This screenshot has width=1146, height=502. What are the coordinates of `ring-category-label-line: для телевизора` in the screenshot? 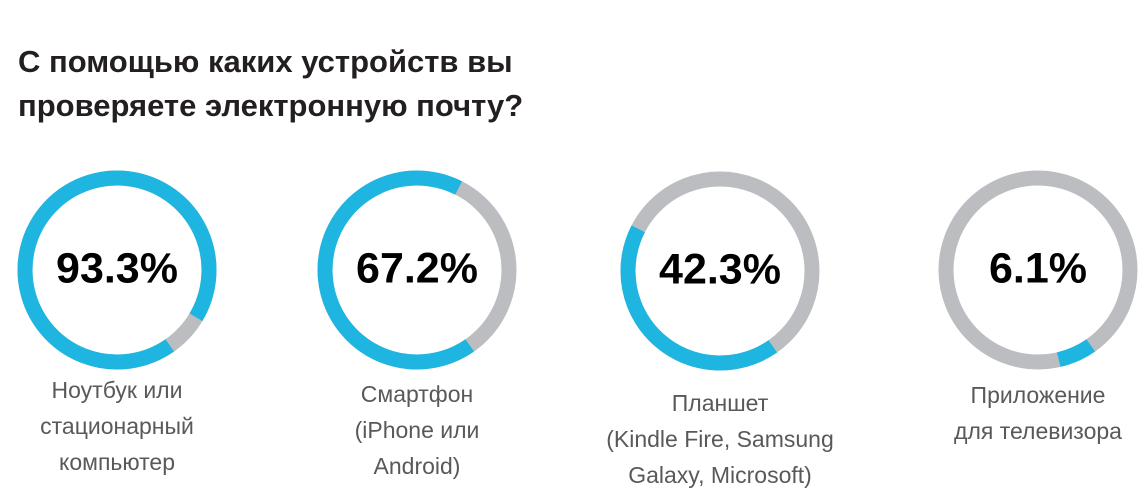 It's located at (1038, 431).